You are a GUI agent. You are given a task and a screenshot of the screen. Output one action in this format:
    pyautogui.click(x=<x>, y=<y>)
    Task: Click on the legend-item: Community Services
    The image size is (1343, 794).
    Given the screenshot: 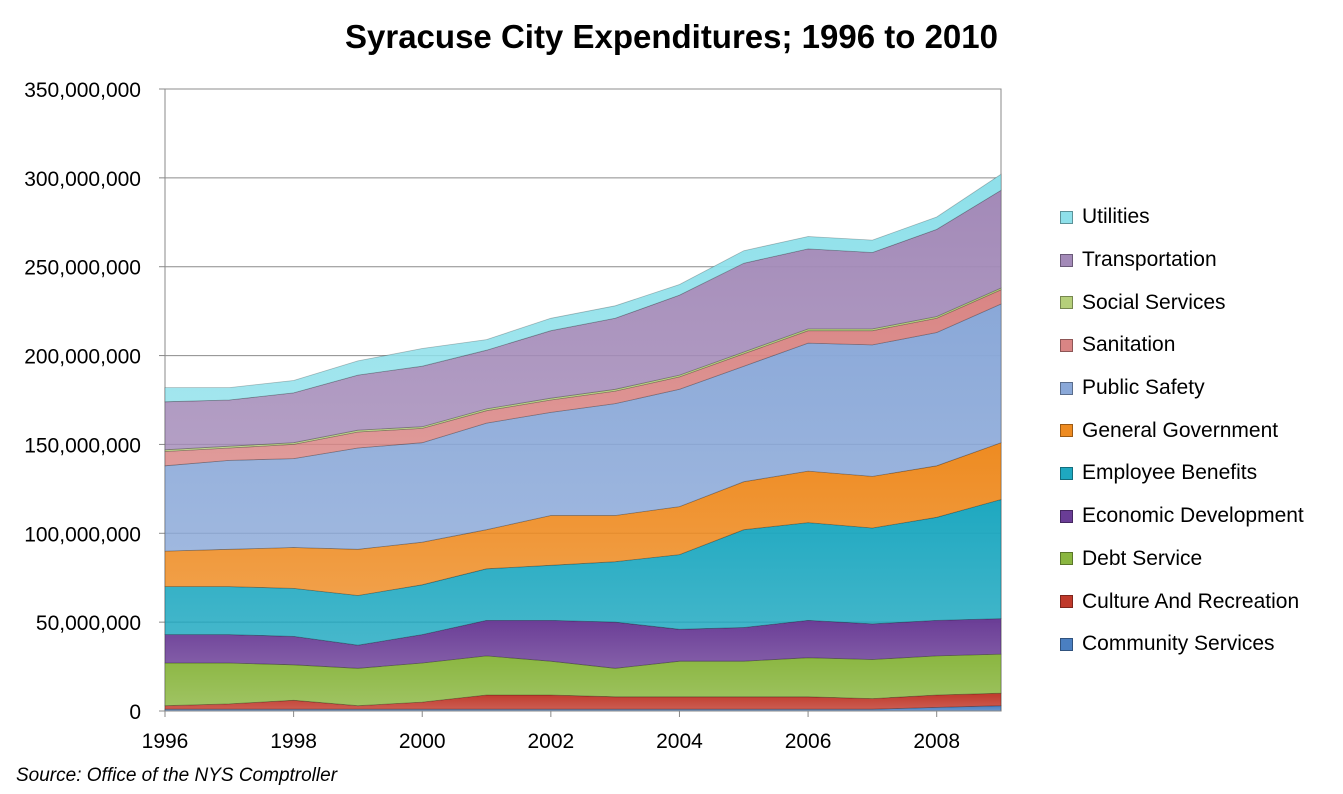 What is the action you would take?
    pyautogui.click(x=1200, y=644)
    